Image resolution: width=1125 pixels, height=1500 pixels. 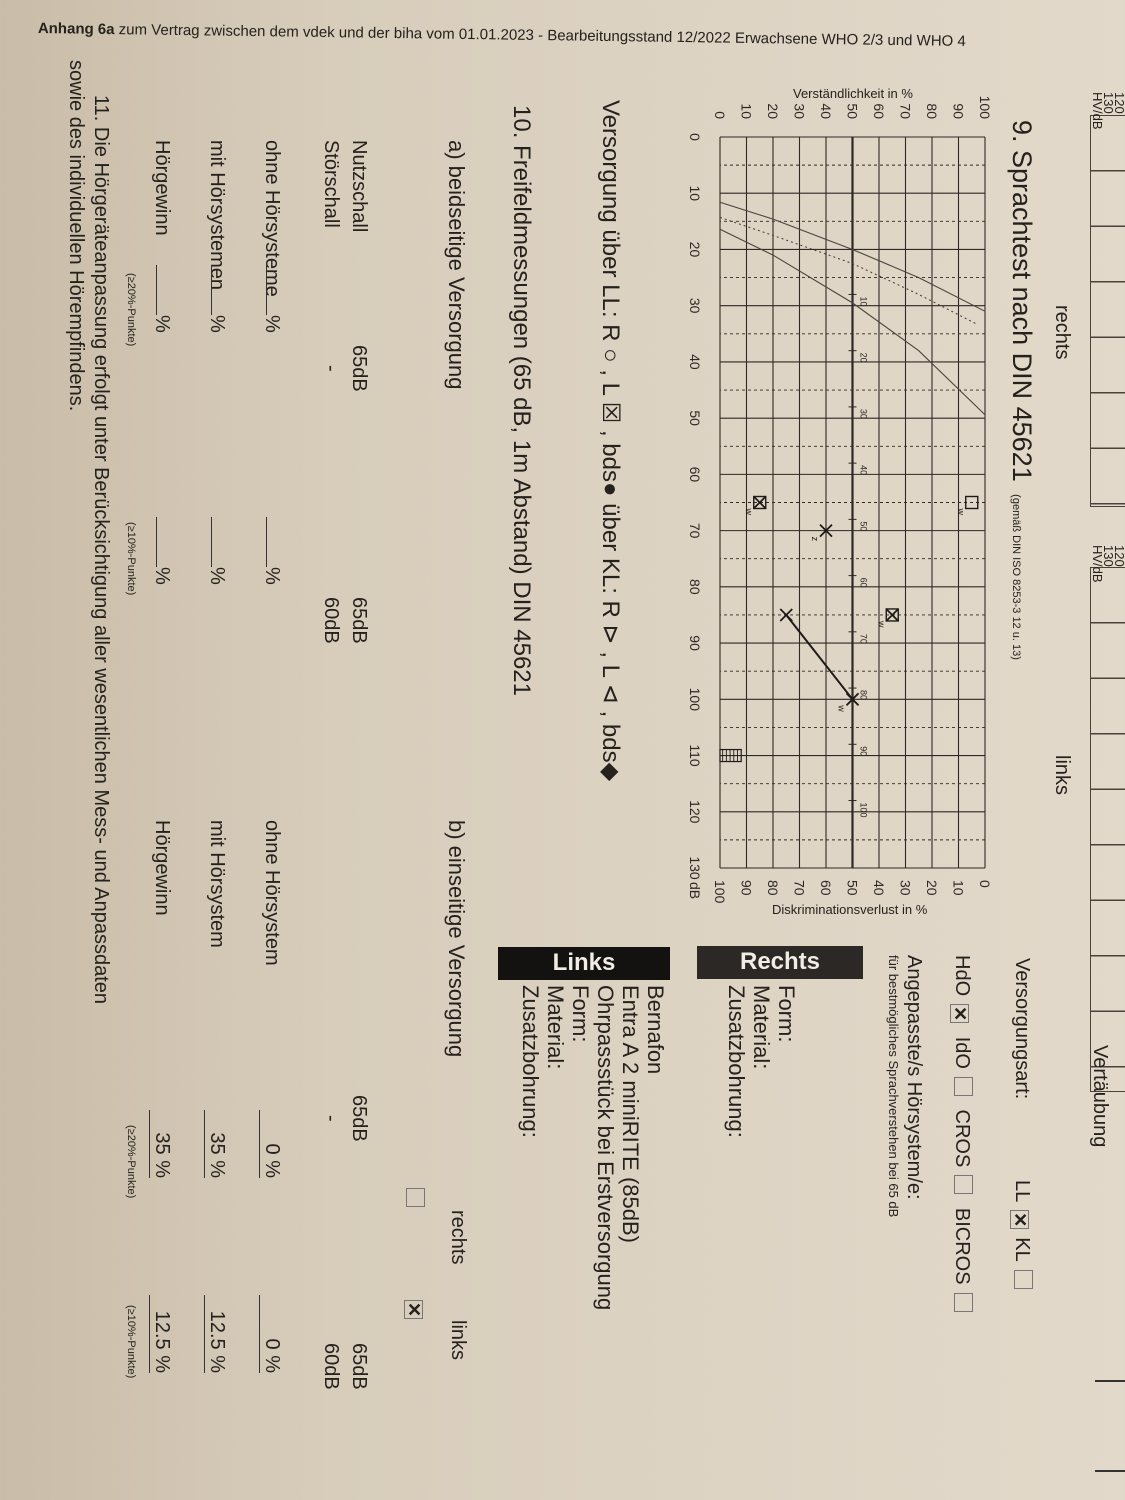 I want to click on b-note-1: (≥20%-Punkte), so click(x=131, y=1162).